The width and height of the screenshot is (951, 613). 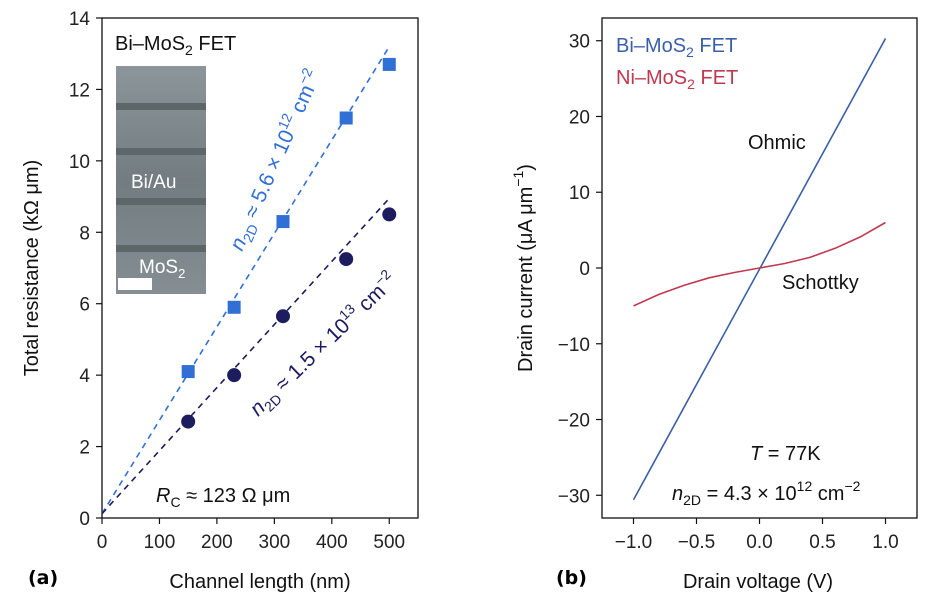 I want to click on inset-micrograph: Bi/Au MoS2, so click(x=161, y=180).